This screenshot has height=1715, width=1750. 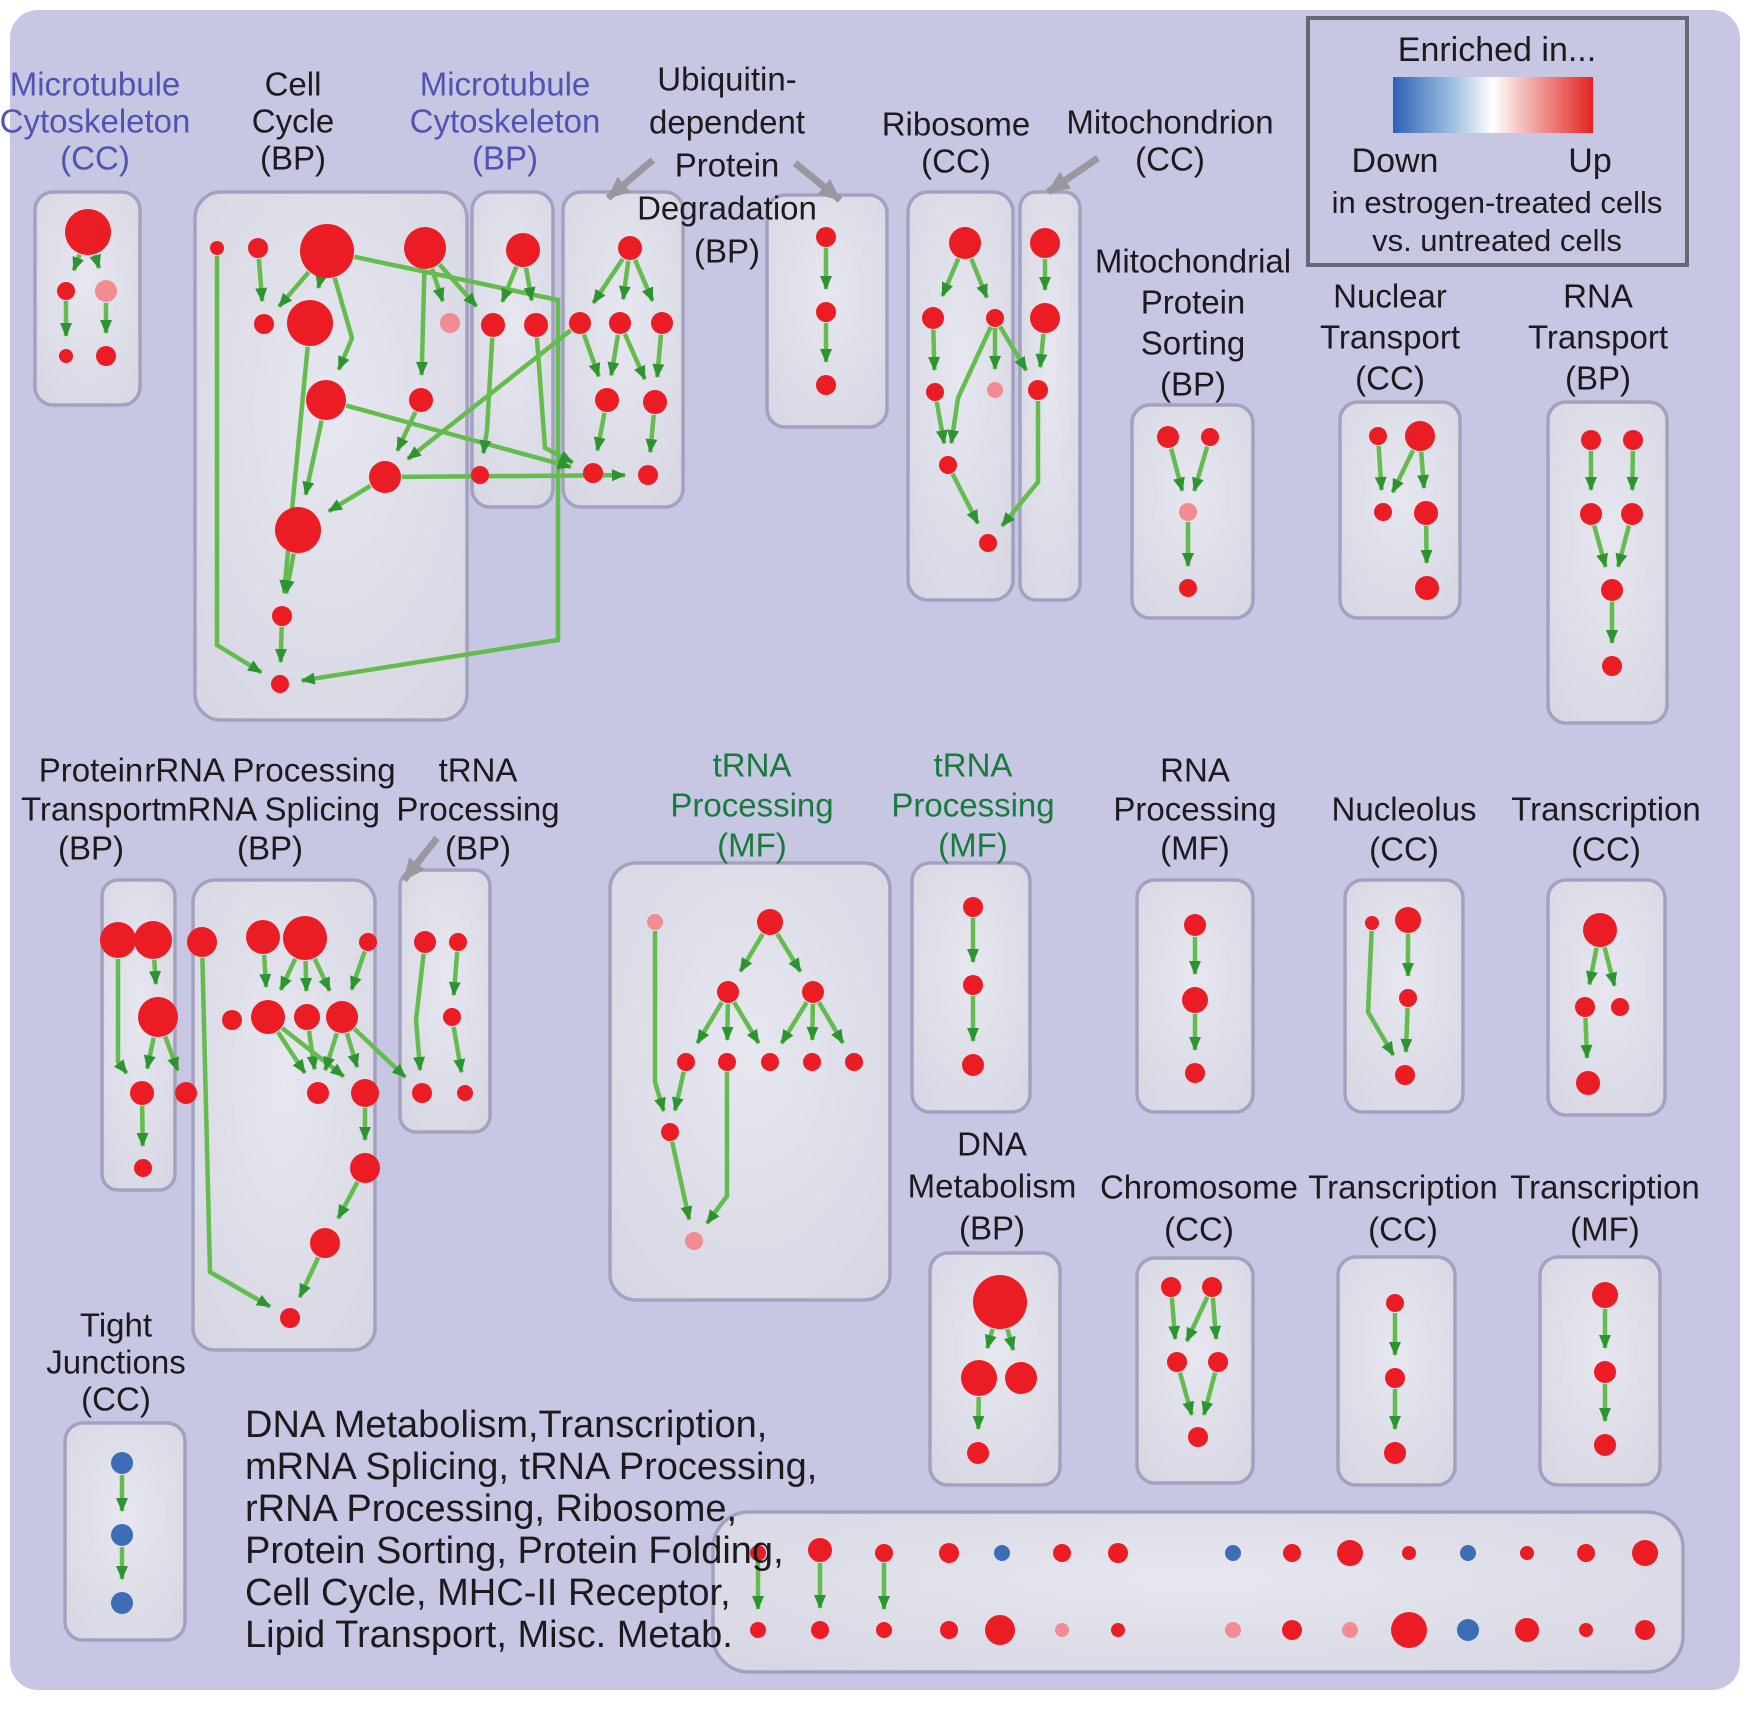 I want to click on label-nucleolus-cc: (CC), so click(x=1404, y=849).